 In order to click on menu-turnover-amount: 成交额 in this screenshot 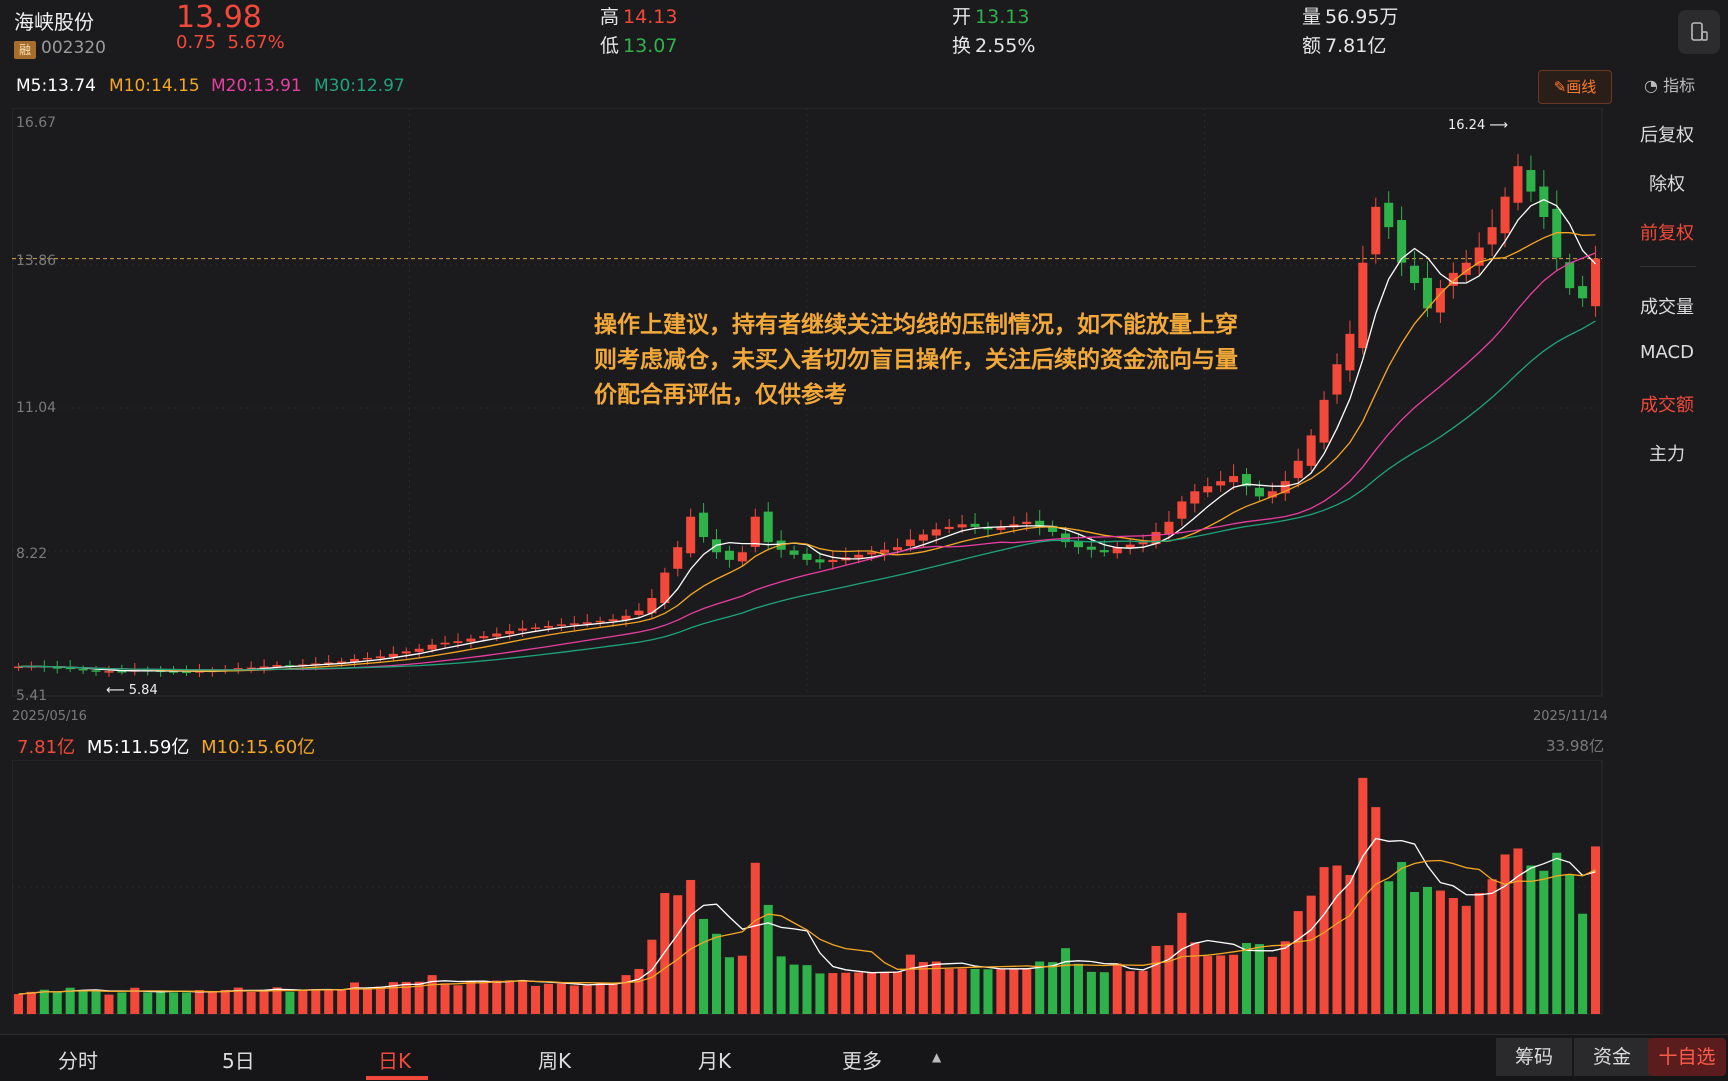, I will do `click(1667, 405)`.